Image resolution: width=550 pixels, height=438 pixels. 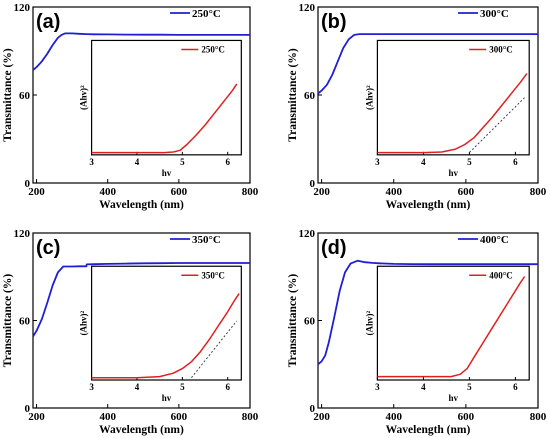 I want to click on inset-plot: 3 4 5 6 hv (Ahv)² 300°C, so click(x=447, y=108).